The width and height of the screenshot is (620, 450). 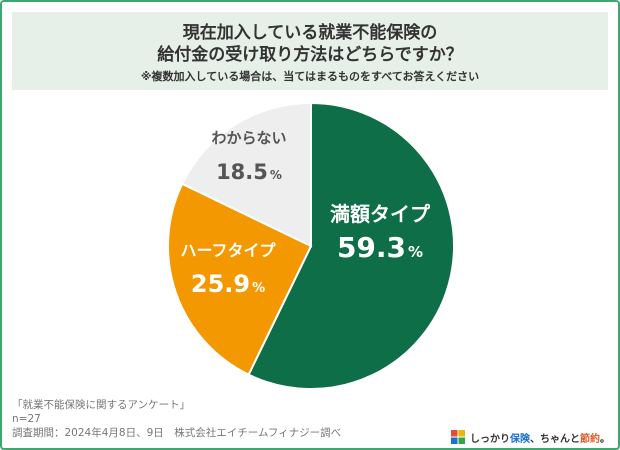 What do you see at coordinates (310, 55) in the screenshot?
I see `chart-title-line2: 給付金の受け取り方法はどちらですか？` at bounding box center [310, 55].